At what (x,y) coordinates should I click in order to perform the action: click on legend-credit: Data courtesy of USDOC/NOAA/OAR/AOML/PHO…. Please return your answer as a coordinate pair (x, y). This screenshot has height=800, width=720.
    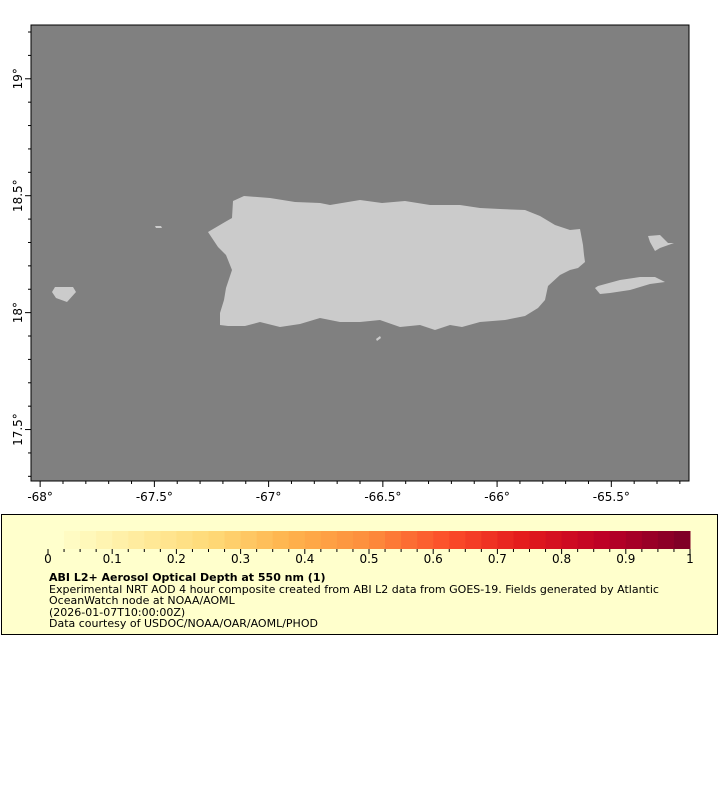
    Looking at the image, I should click on (183, 623).